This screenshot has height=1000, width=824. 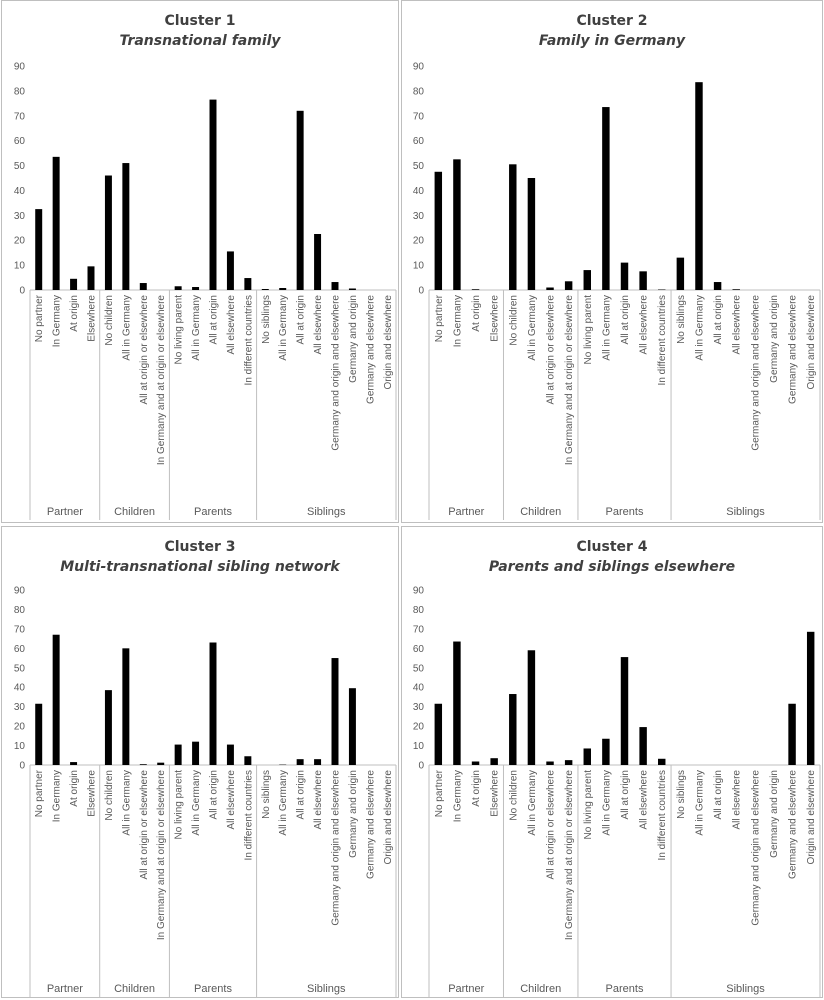 What do you see at coordinates (793, 349) in the screenshot?
I see `x-tick-label-germany-and-elsewhere: Germany and elsewhere` at bounding box center [793, 349].